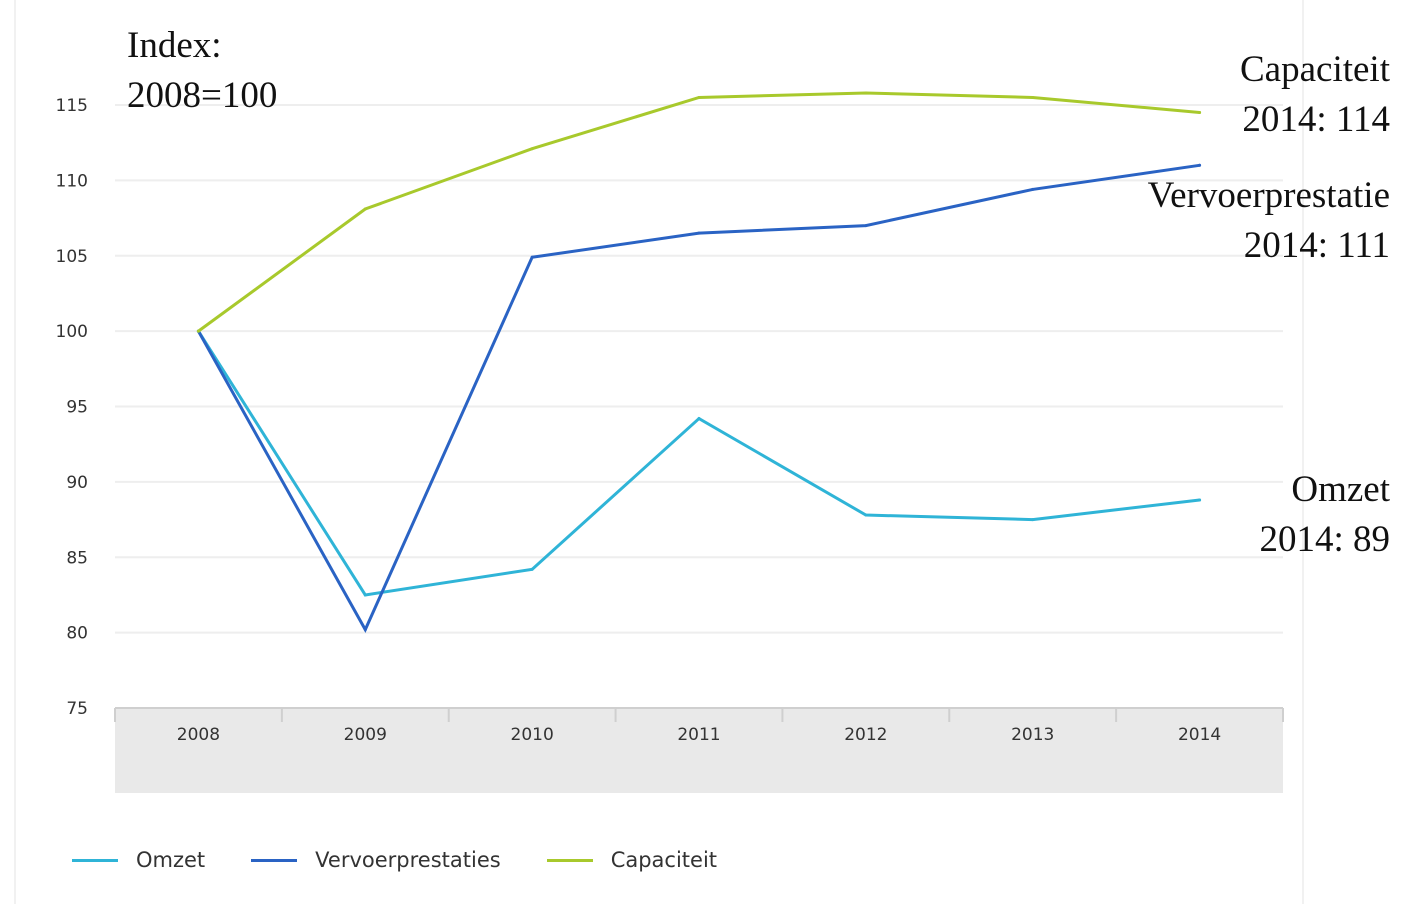 This screenshot has width=1402, height=904. Describe the element at coordinates (532, 149) in the screenshot. I see `data-point-capaciteit-2010` at that location.